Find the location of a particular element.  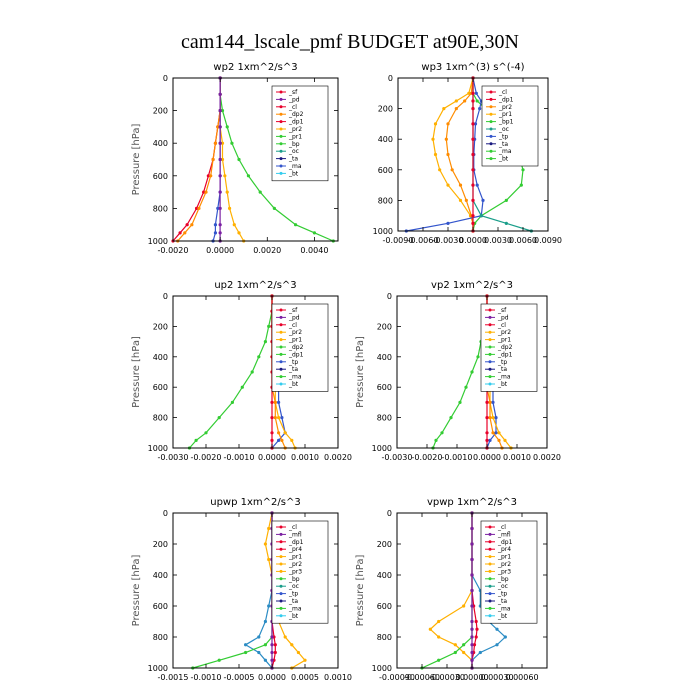

series-gold is located at coordinates (451, 590).